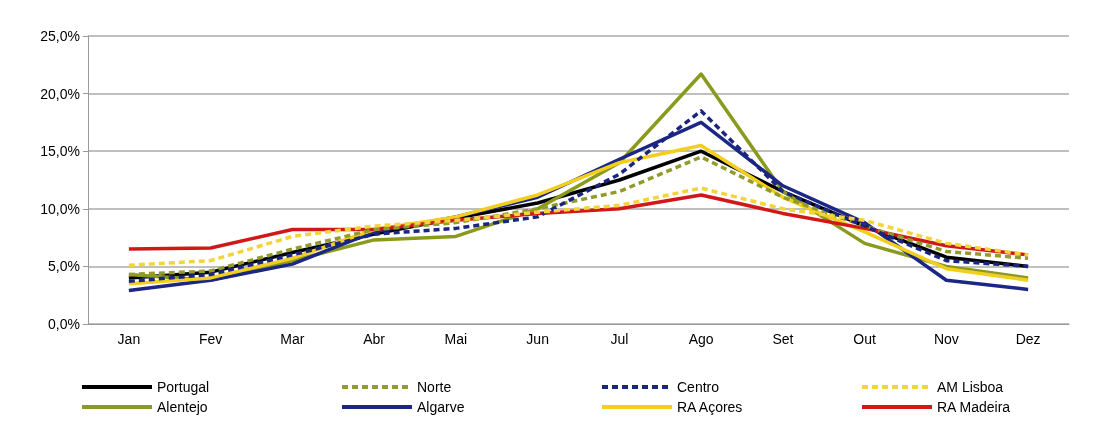 This screenshot has width=1093, height=424. What do you see at coordinates (64, 324) in the screenshot?
I see `y-tick-label: 0,0%` at bounding box center [64, 324].